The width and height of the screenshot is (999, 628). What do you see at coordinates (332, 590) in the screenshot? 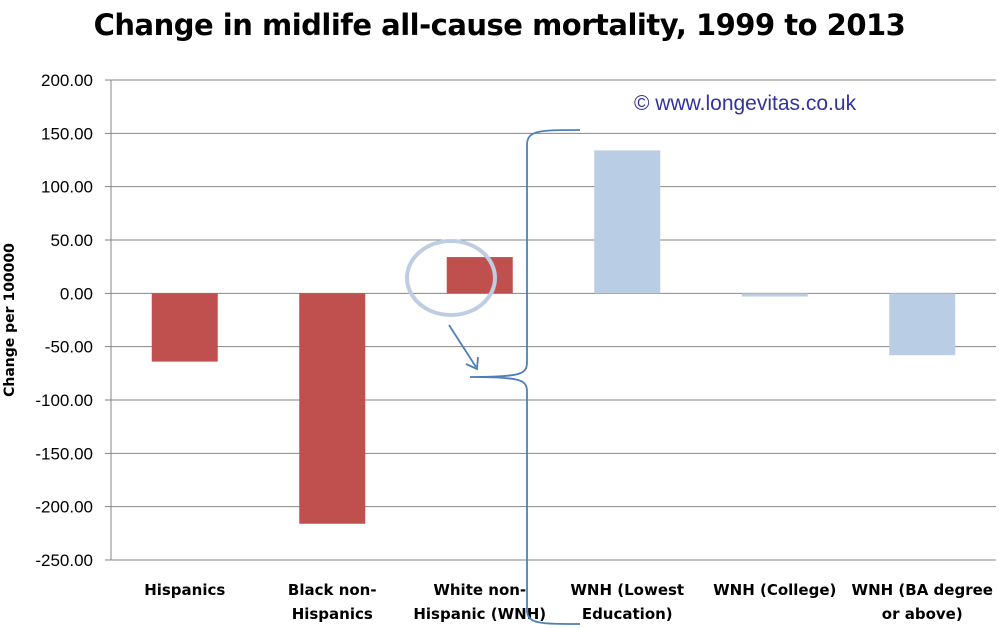
I see `category-label: Black non-` at bounding box center [332, 590].